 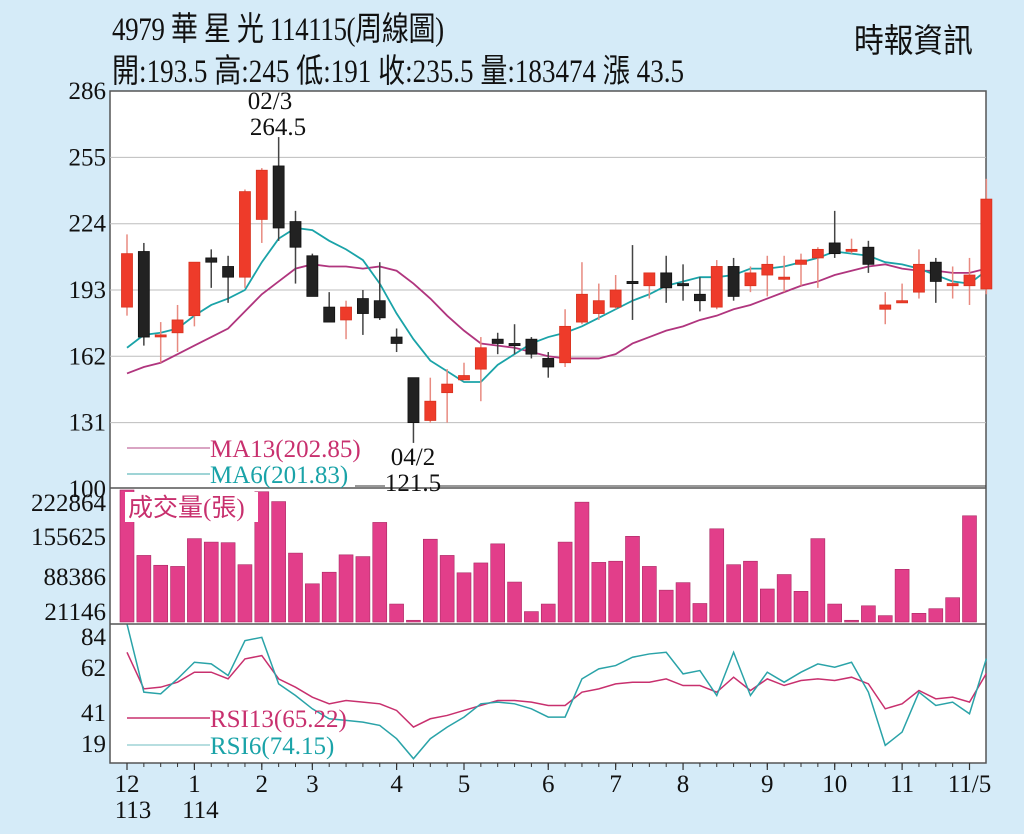 I want to click on ma6-legend: MA6(201.83), so click(x=279, y=475).